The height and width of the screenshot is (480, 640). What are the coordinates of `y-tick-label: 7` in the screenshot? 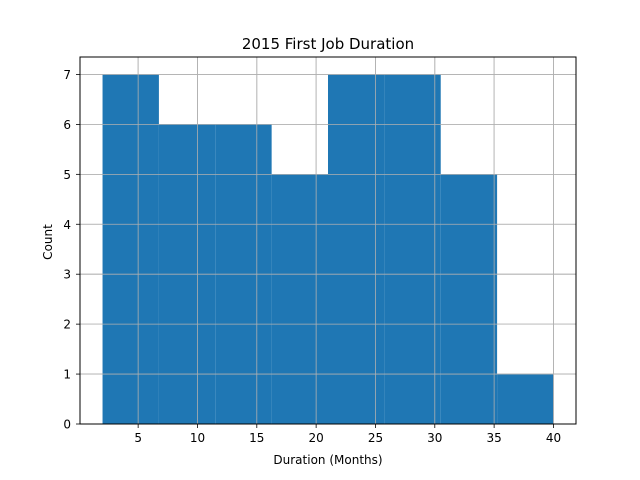 It's located at (67, 75).